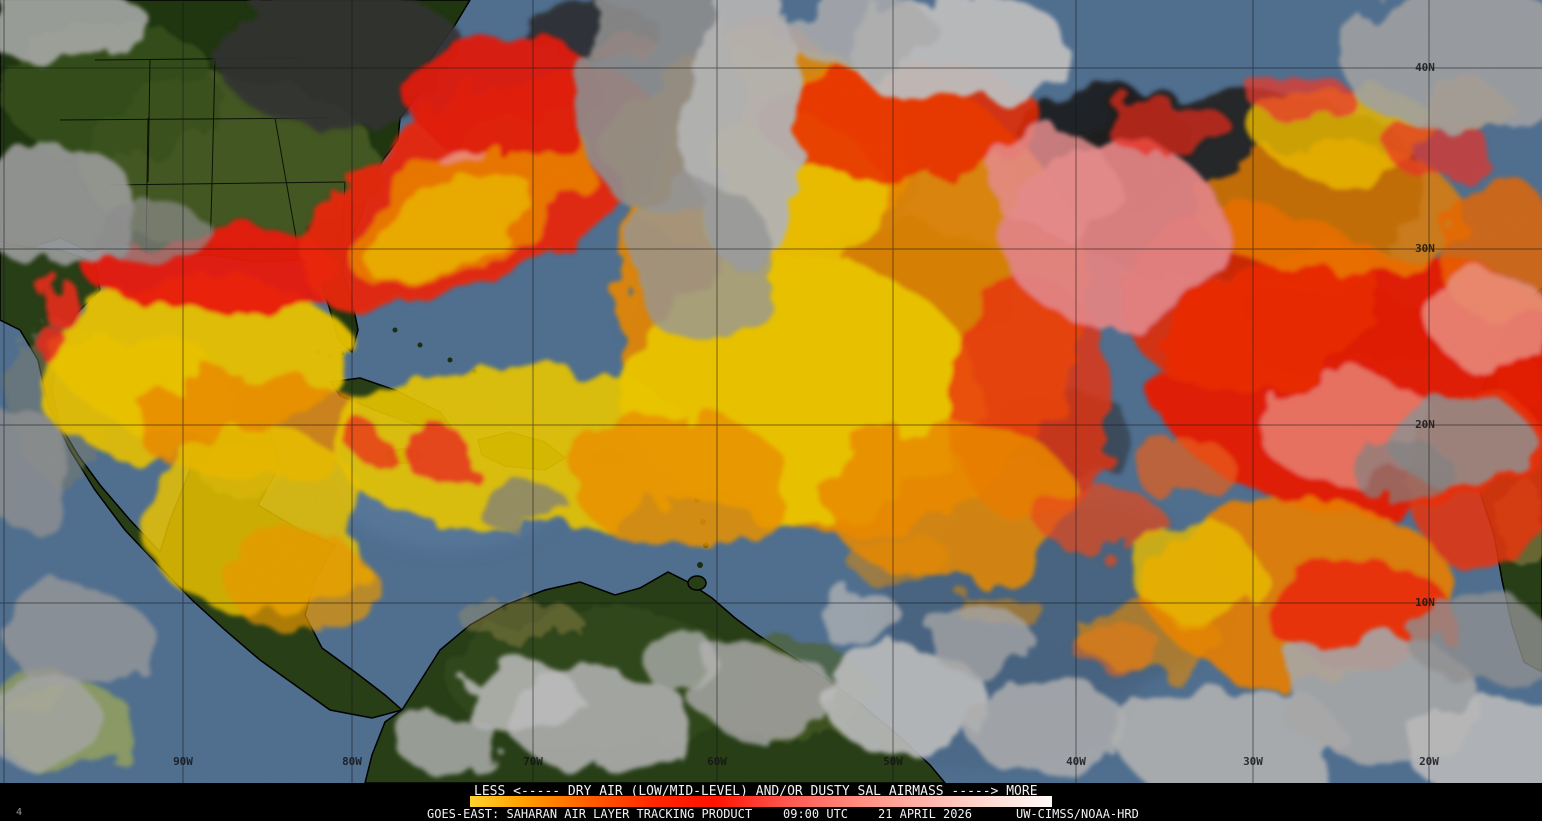 The height and width of the screenshot is (821, 1542). Describe the element at coordinates (1429, 761) in the screenshot. I see `lon-label-20w: 20W` at that location.